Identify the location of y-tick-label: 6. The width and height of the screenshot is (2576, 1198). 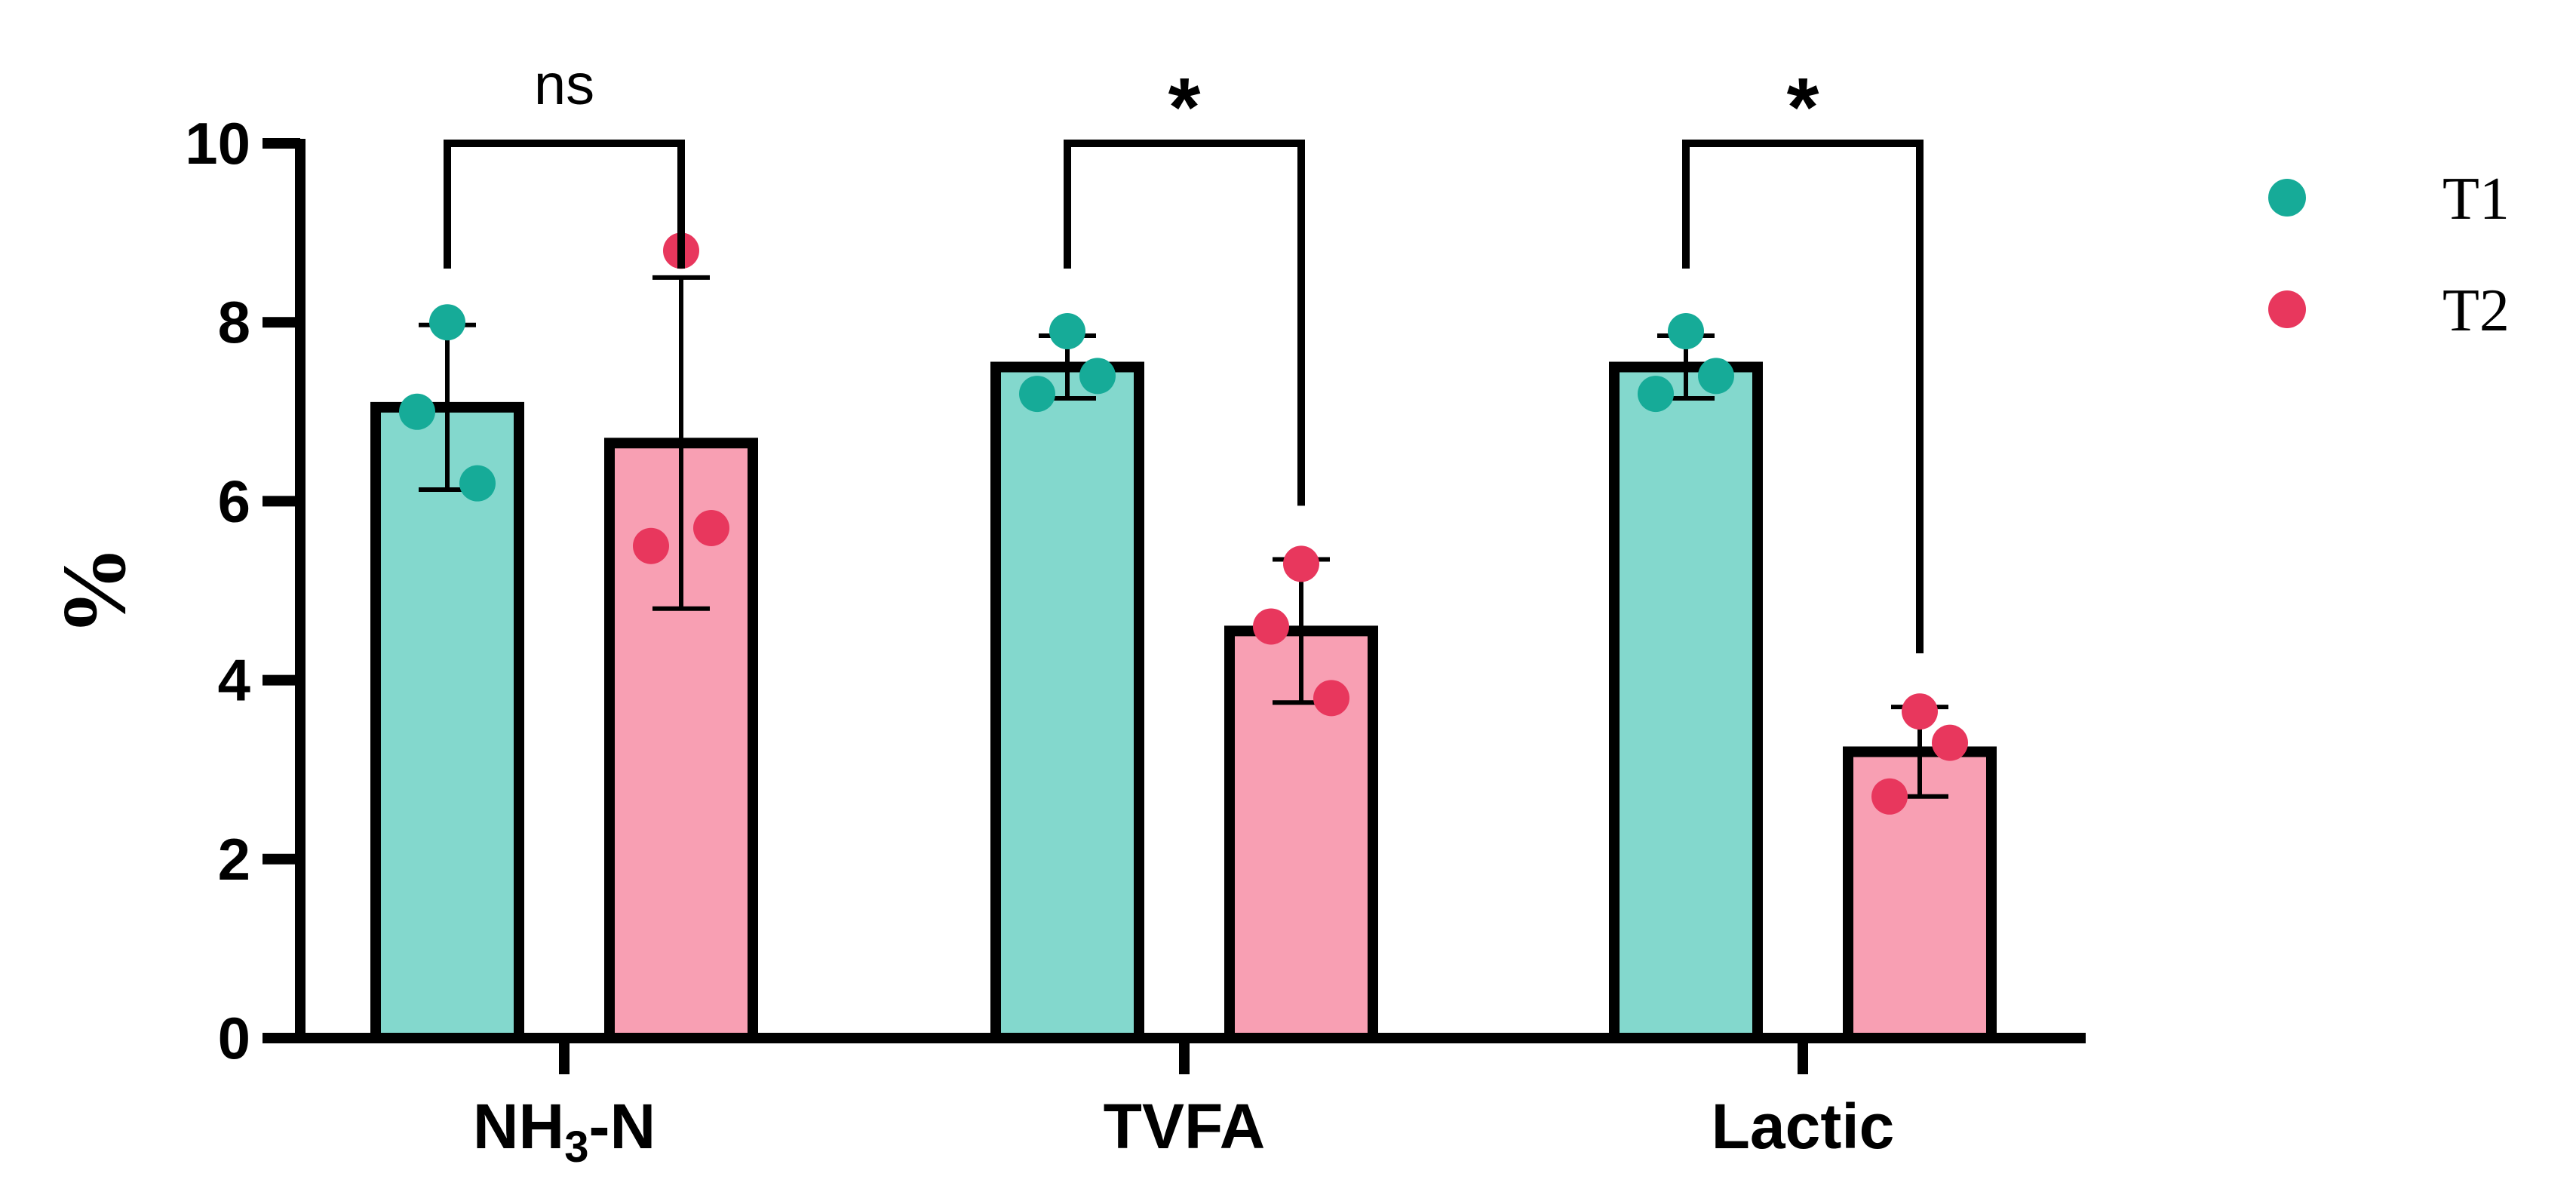
(234, 501).